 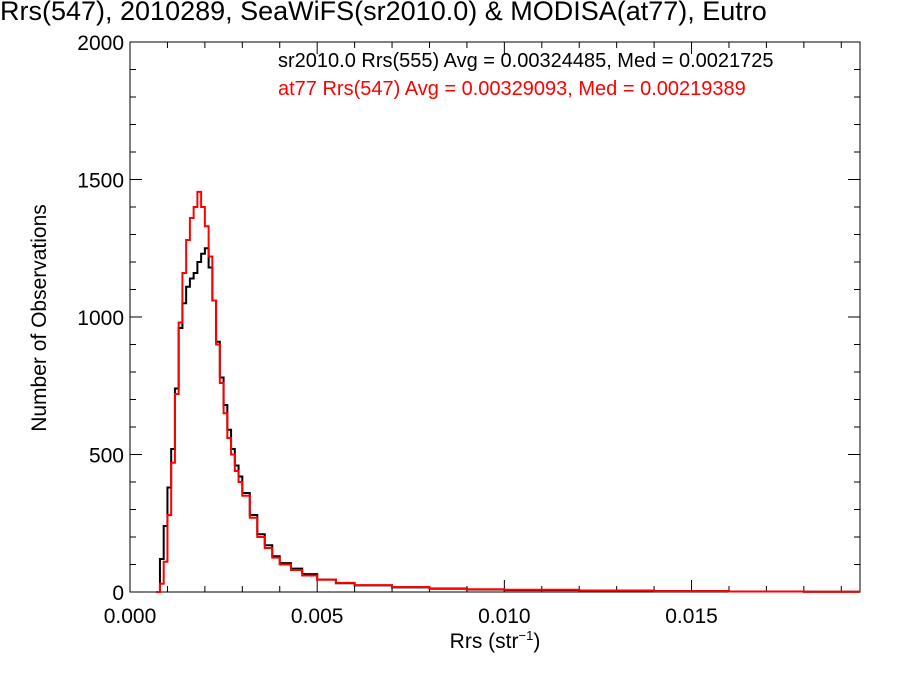 I want to click on x-axis-label-main: Rrs (str, so click(x=484, y=641).